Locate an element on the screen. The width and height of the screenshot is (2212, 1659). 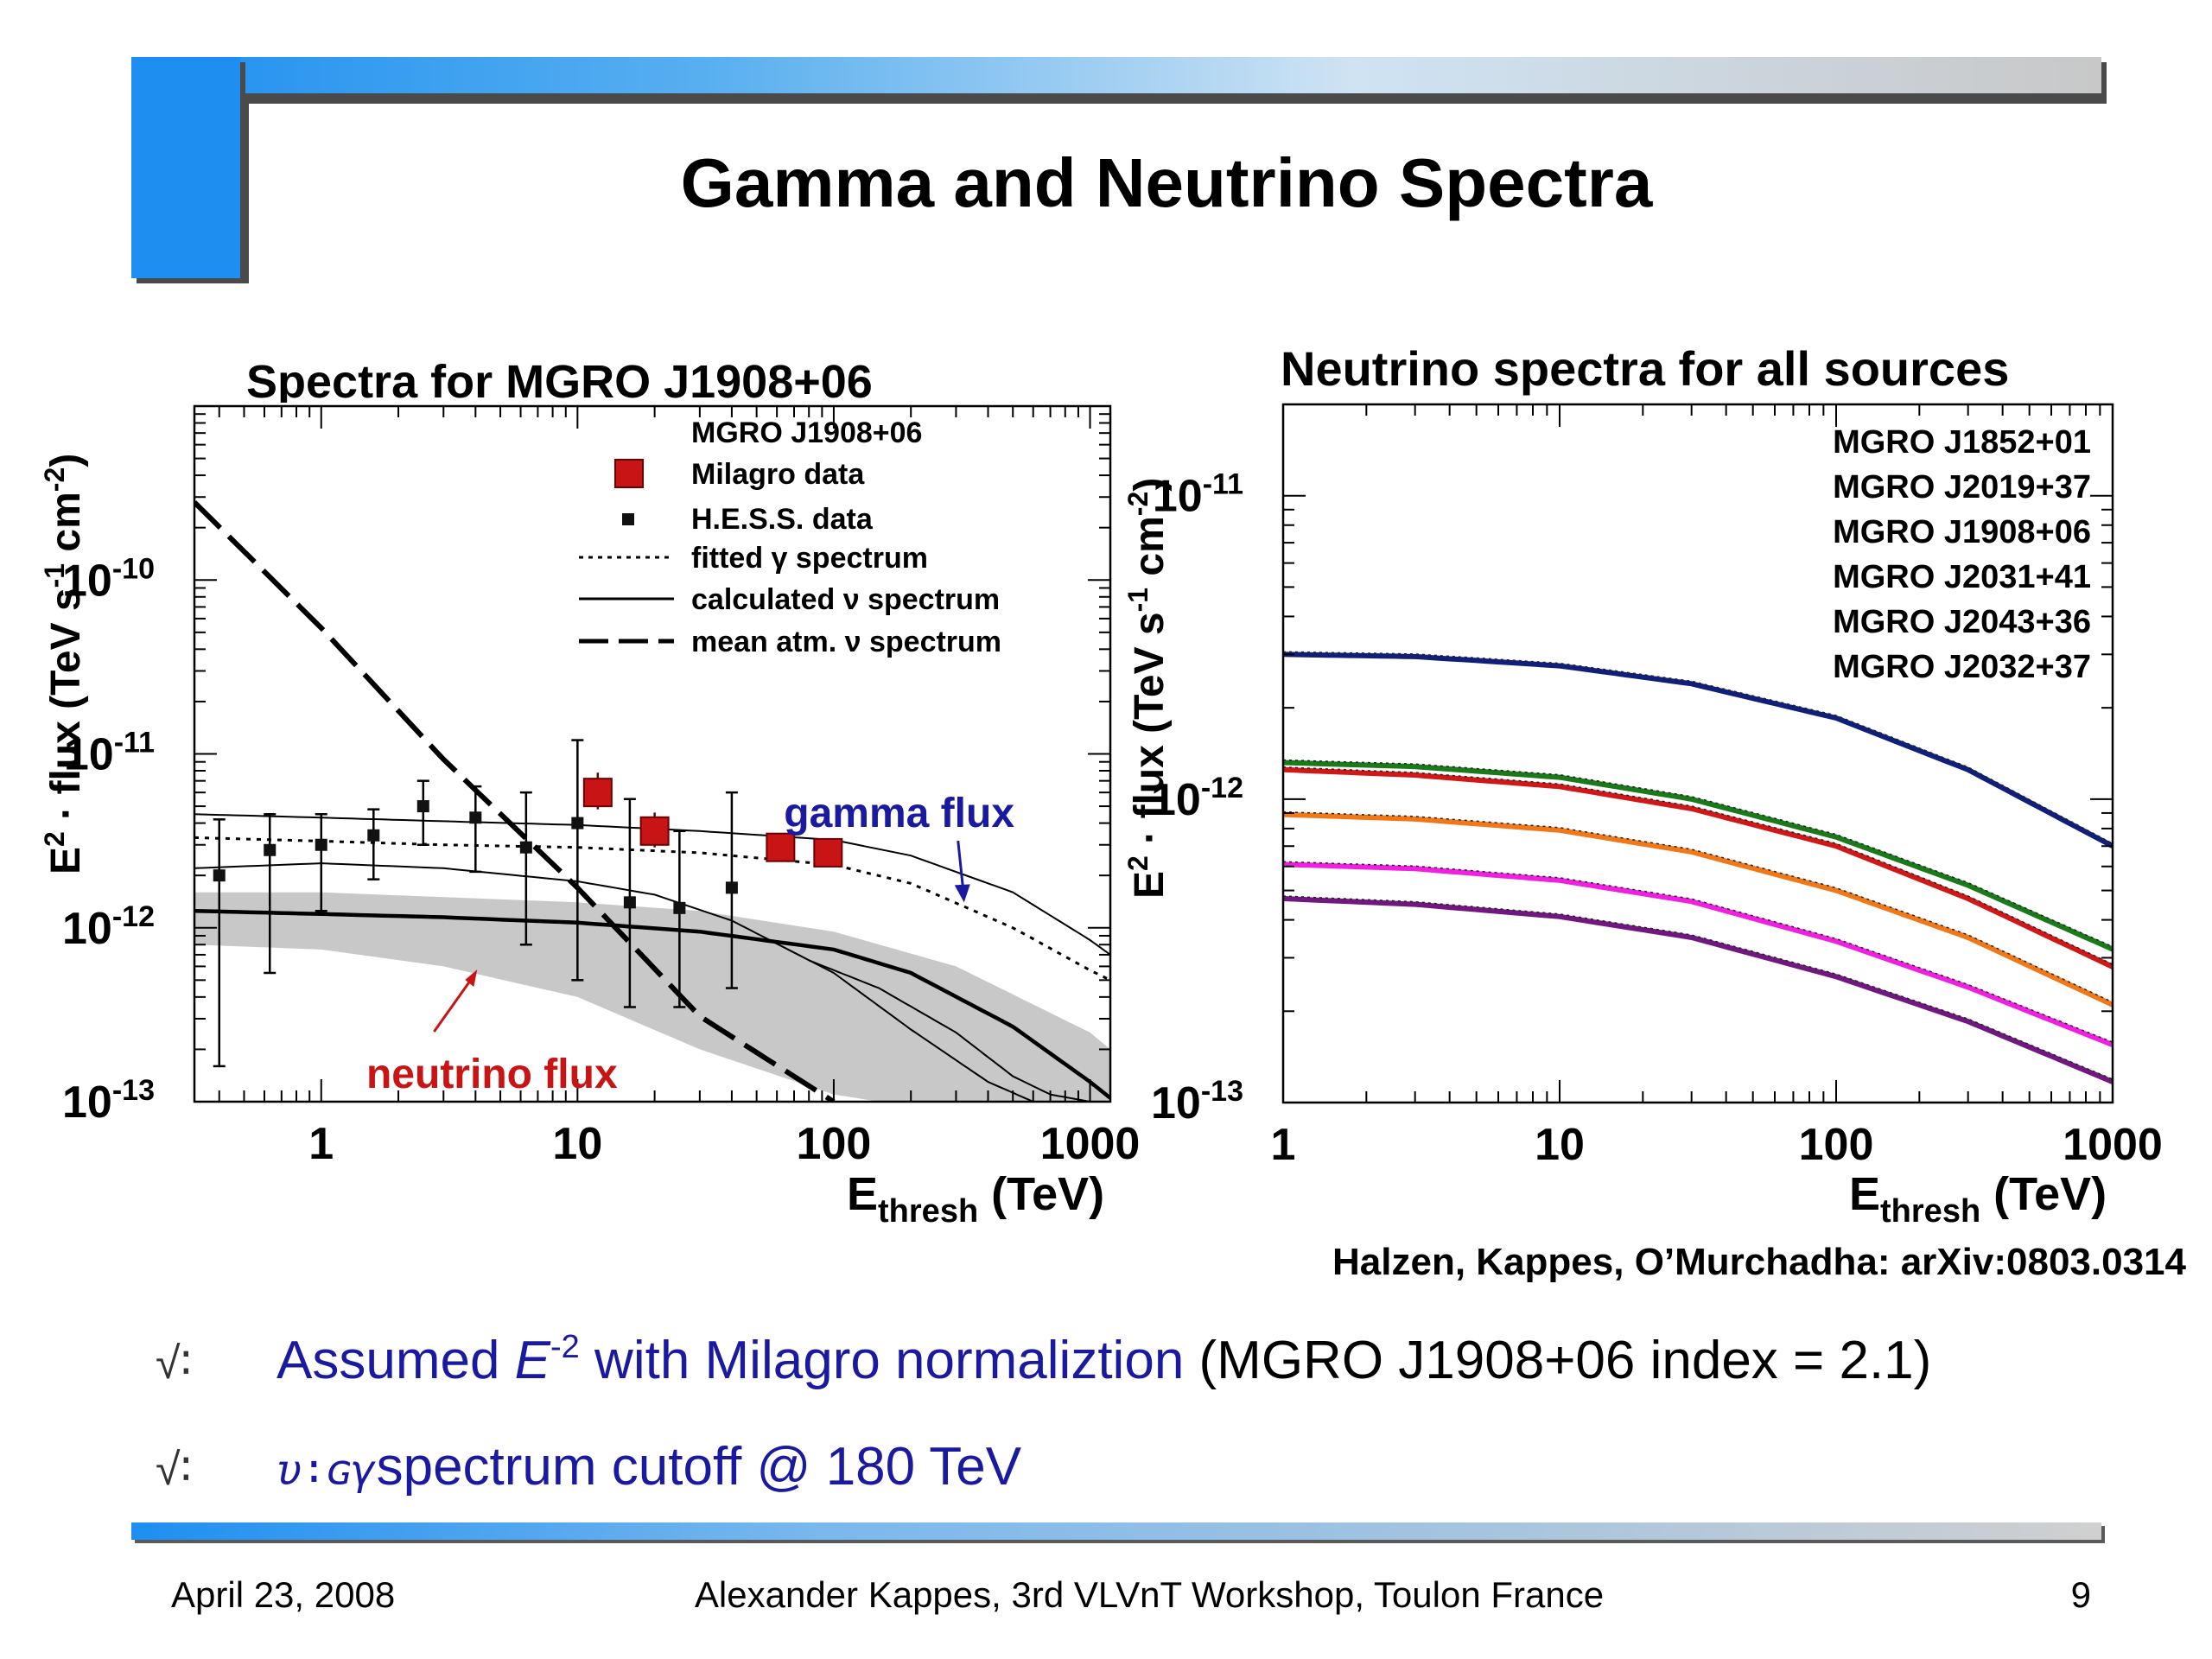
left-y-axis-label: E2 · flux (TeV s-1 cm-2) is located at coordinates (64, 664).